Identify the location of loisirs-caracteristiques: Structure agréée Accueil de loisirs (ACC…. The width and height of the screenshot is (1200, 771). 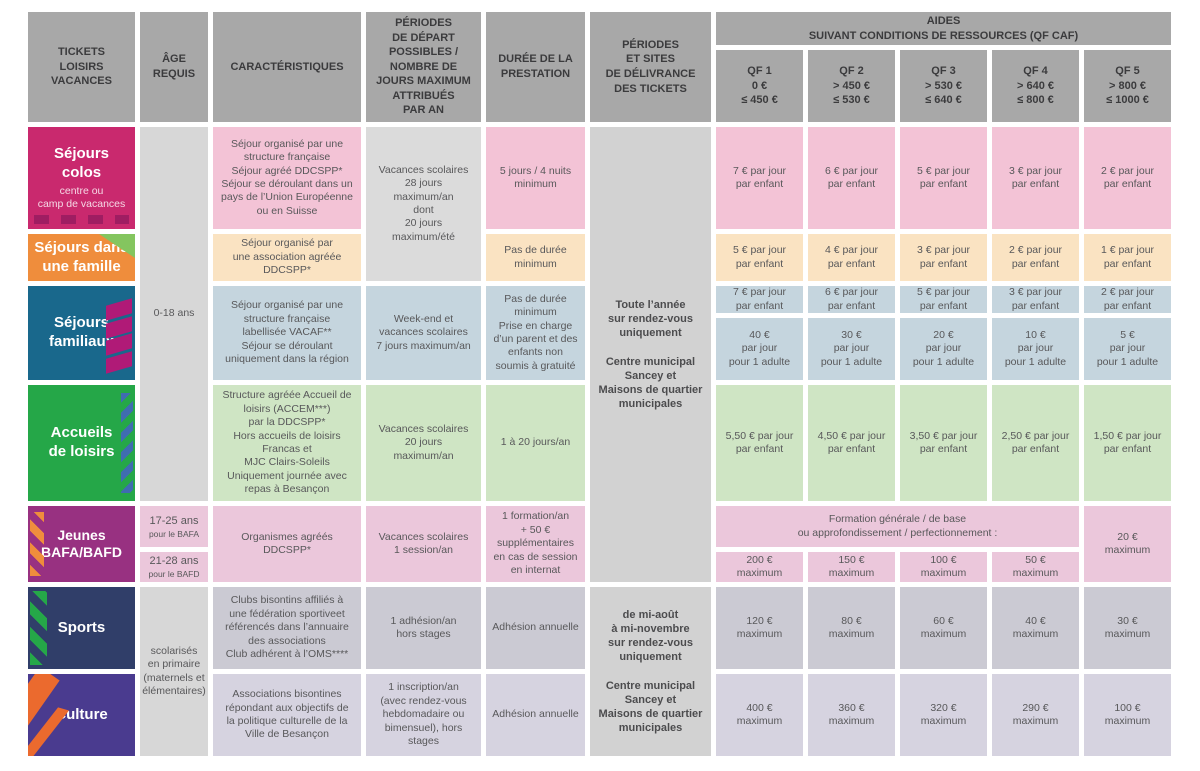
(287, 443).